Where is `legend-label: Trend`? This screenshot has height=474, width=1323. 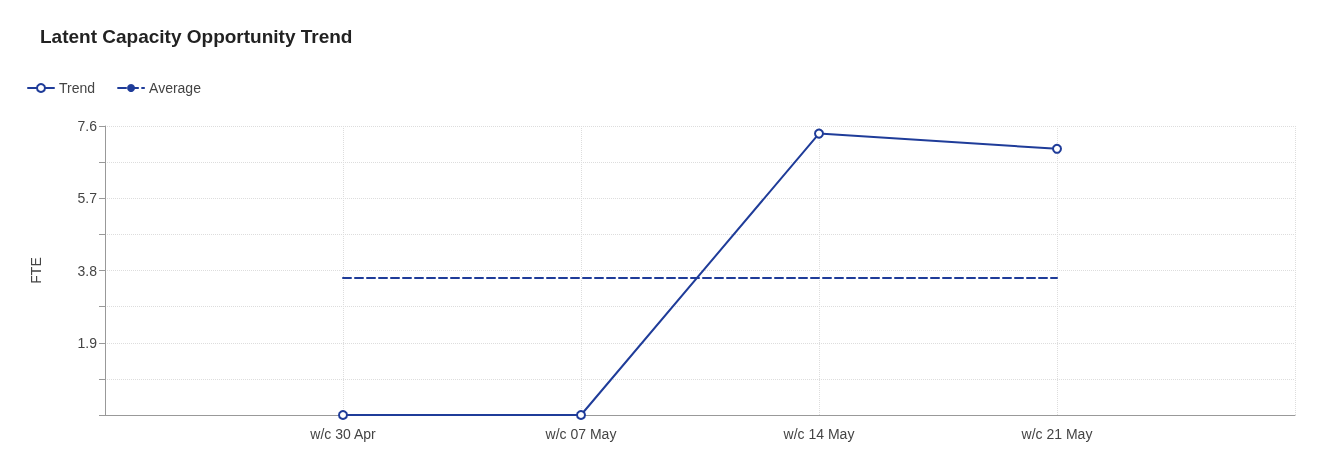
legend-label: Trend is located at coordinates (77, 88).